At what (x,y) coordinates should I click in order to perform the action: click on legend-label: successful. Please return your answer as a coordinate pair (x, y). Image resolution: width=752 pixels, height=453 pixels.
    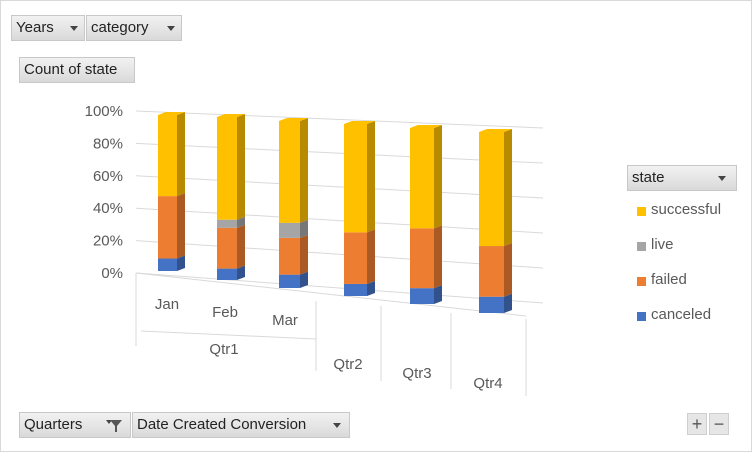
    Looking at the image, I should click on (686, 209).